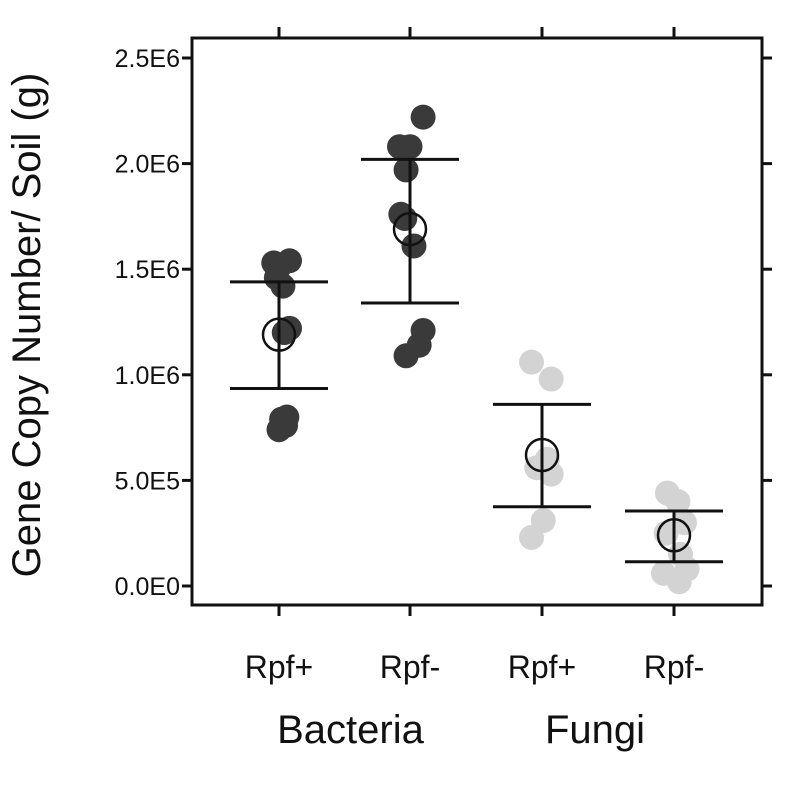 The image size is (800, 800). What do you see at coordinates (350, 730) in the screenshot?
I see `group-label: Bacteria` at bounding box center [350, 730].